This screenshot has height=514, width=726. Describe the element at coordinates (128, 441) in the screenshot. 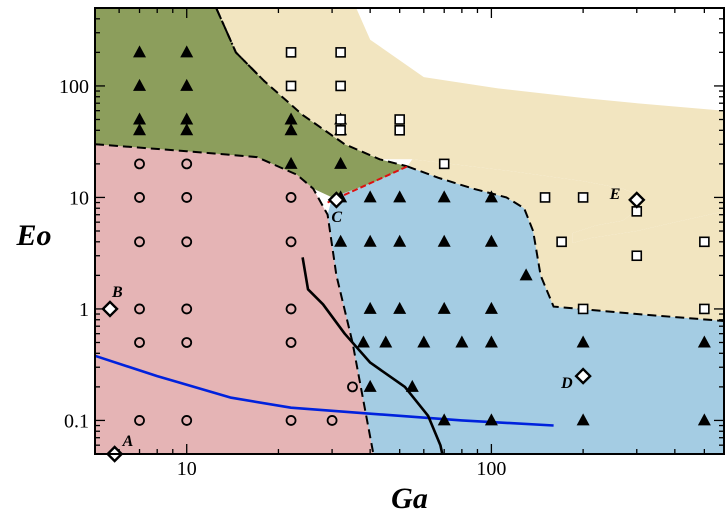

I see `point-label-A: A` at that location.